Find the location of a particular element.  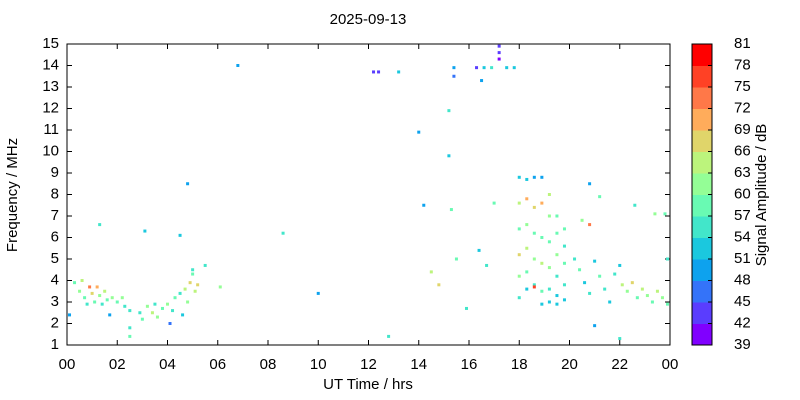

x-tick-label: 18 is located at coordinates (519, 364).